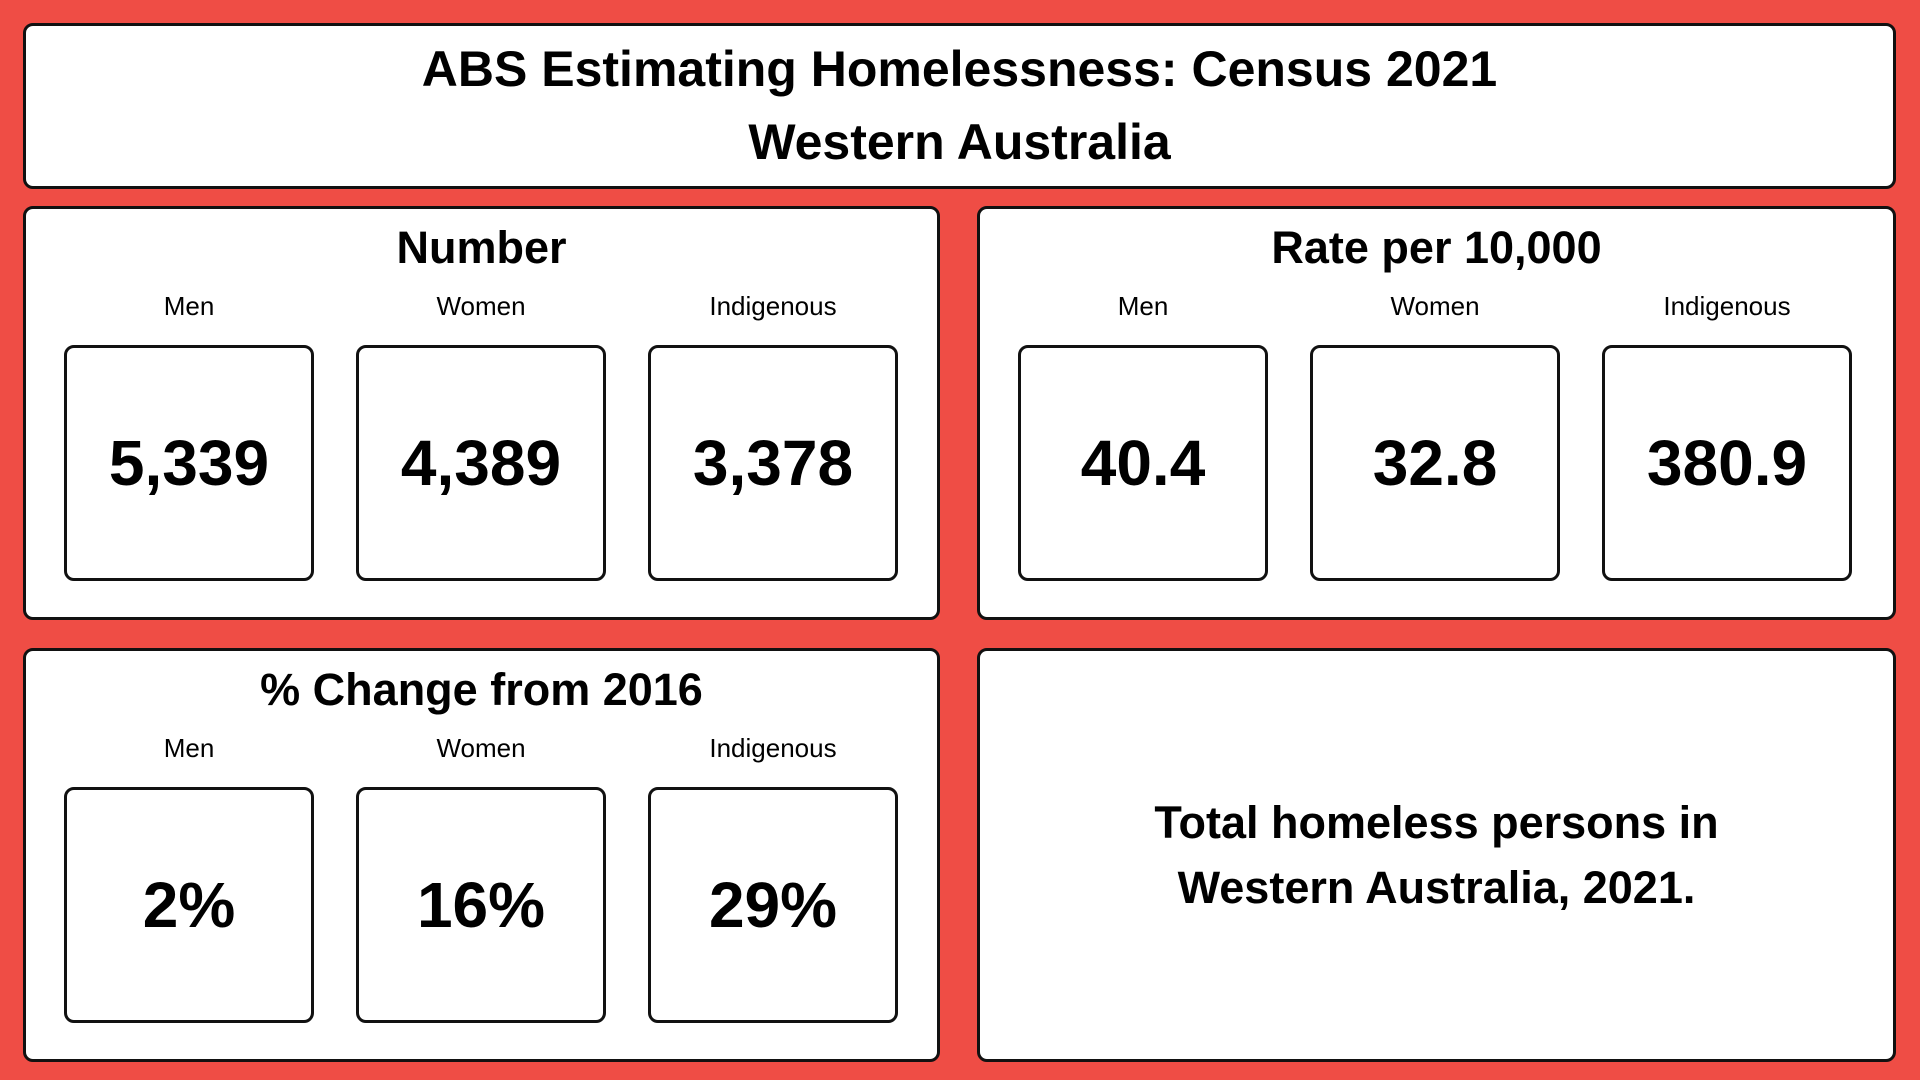 Image resolution: width=1920 pixels, height=1080 pixels. I want to click on number-panel-title: Number, so click(481, 247).